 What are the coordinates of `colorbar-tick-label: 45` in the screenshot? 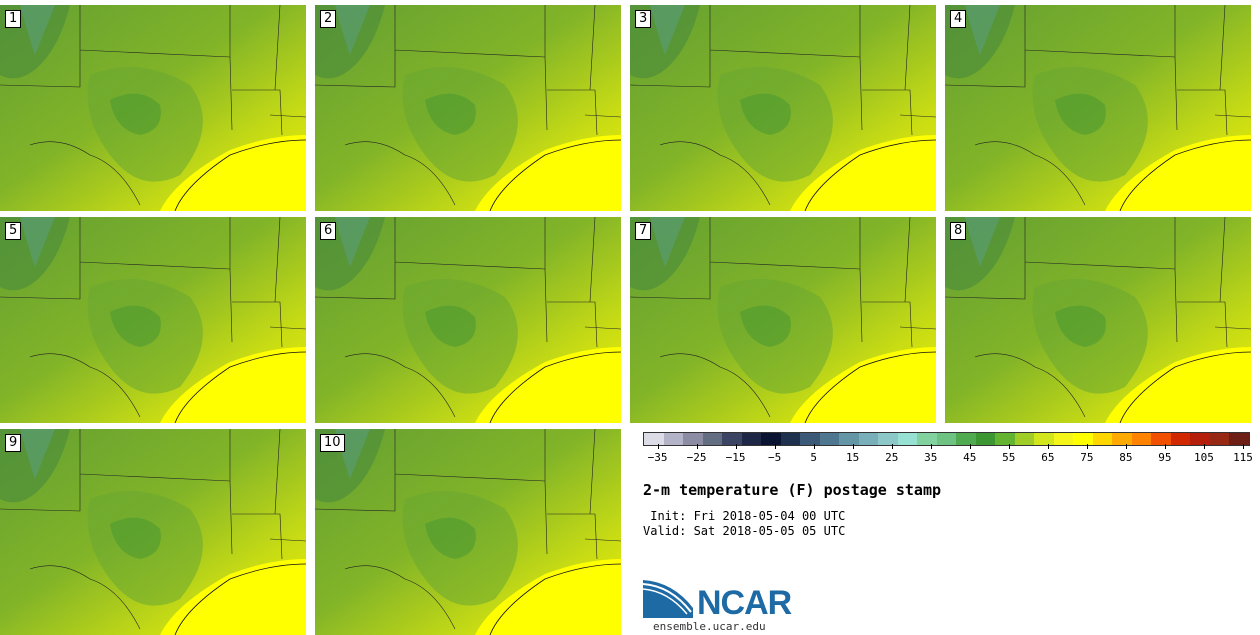 It's located at (970, 457).